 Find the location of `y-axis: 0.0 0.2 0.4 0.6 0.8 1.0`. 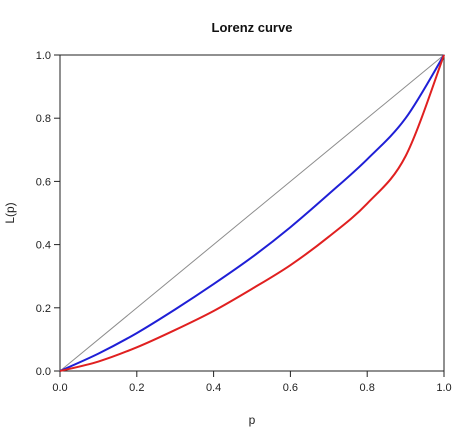

y-axis: 0.0 0.2 0.4 0.6 0.8 1.0 is located at coordinates (48, 214).